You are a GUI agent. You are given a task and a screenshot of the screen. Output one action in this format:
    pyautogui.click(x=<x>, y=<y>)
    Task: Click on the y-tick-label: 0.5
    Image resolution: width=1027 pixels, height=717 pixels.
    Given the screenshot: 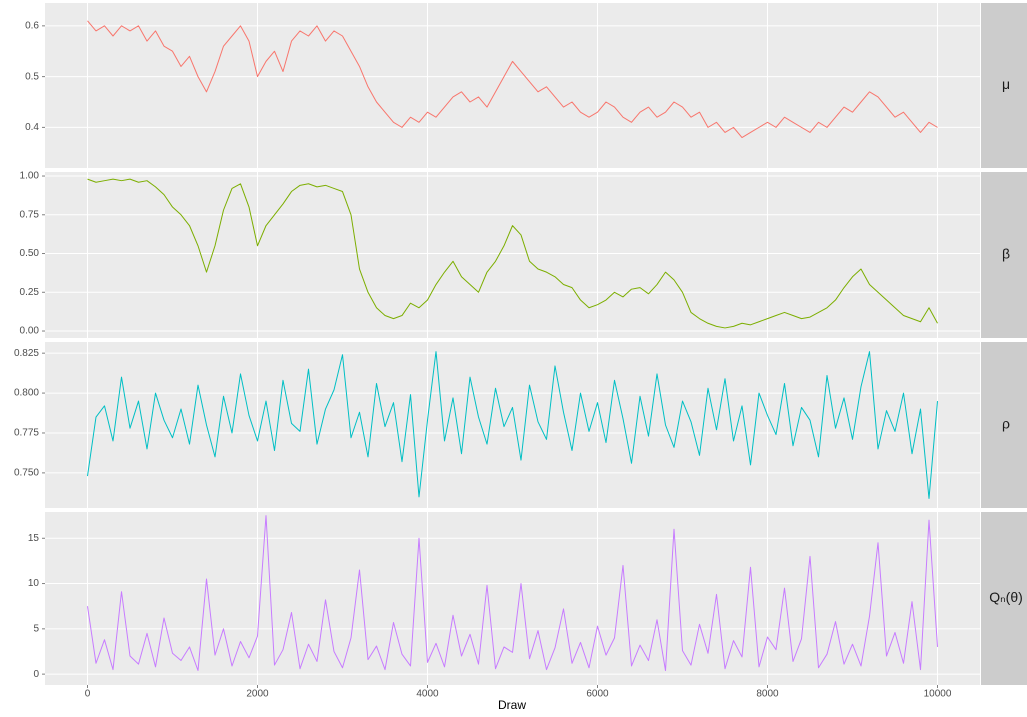 What is the action you would take?
    pyautogui.click(x=32, y=76)
    